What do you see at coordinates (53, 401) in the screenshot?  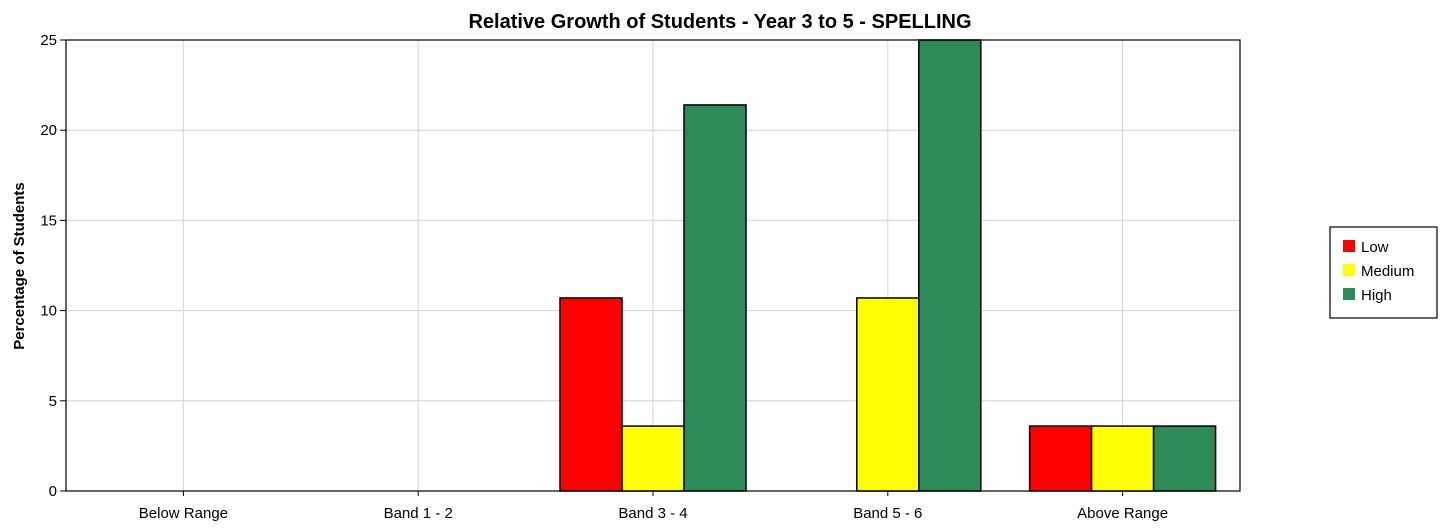 I see `y-tick-label: 5` at bounding box center [53, 401].